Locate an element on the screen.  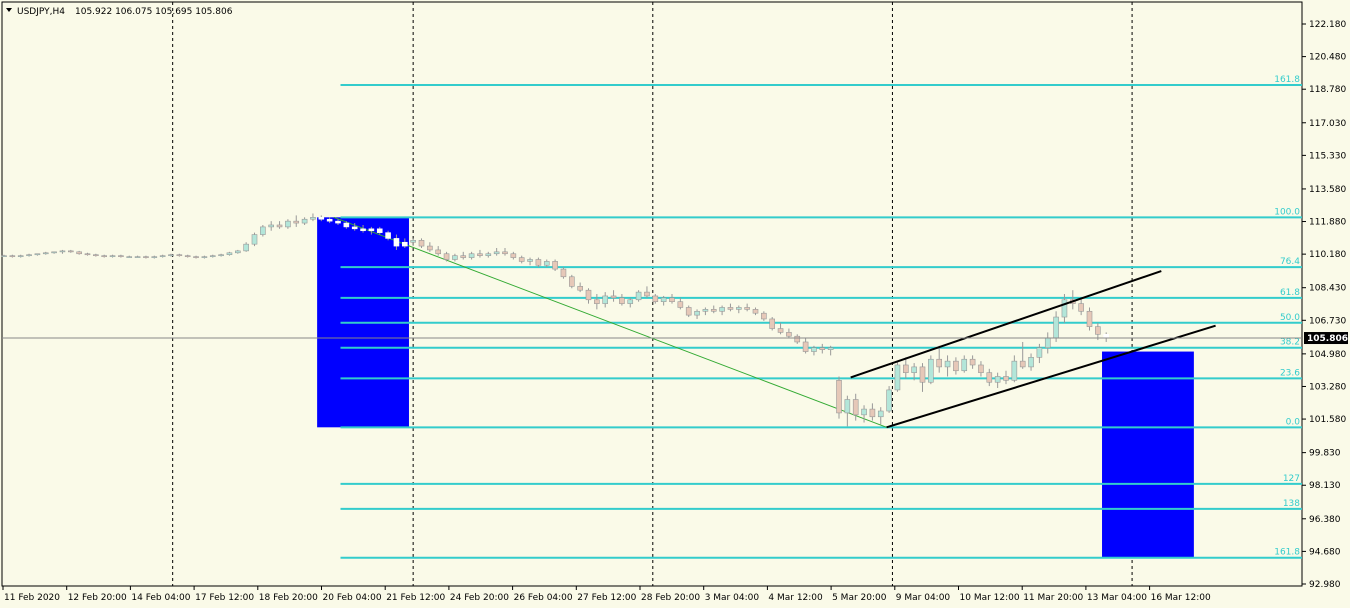
diagonal-trendline is located at coordinates (610, 322).